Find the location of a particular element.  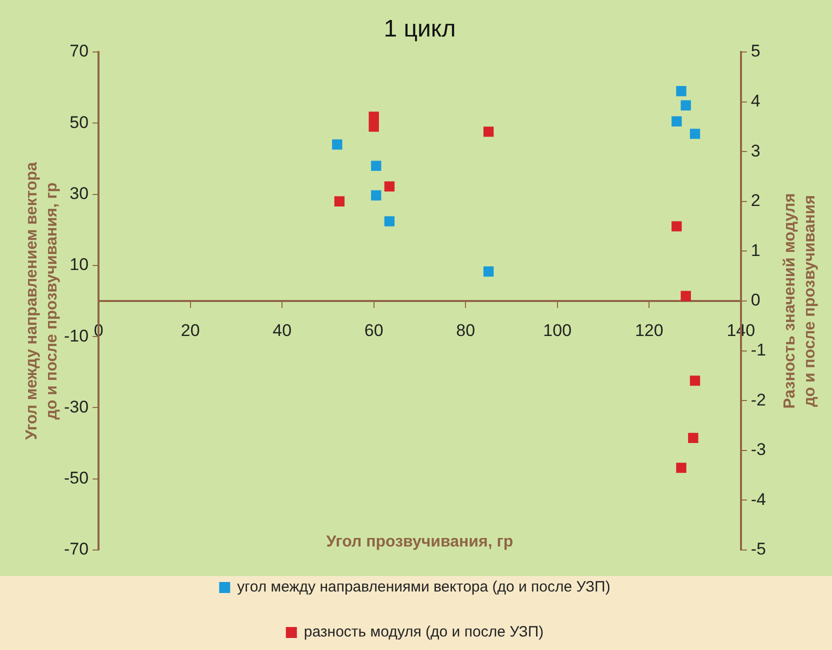

y2-tick-label: 3 is located at coordinates (755, 150).